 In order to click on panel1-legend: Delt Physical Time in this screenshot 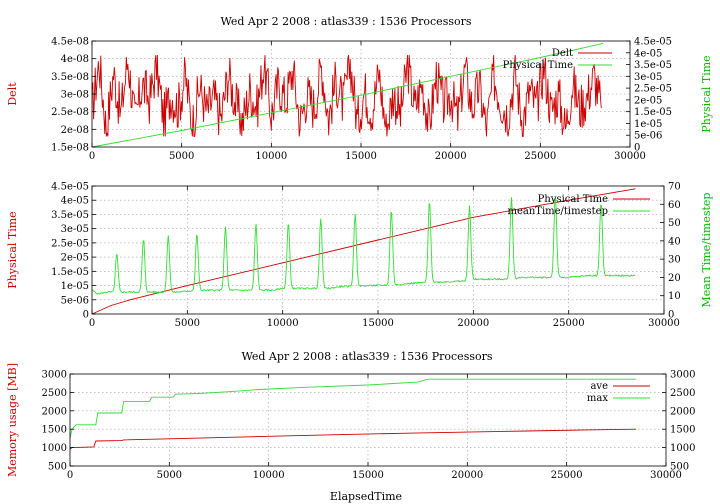, I will do `click(557, 59)`.